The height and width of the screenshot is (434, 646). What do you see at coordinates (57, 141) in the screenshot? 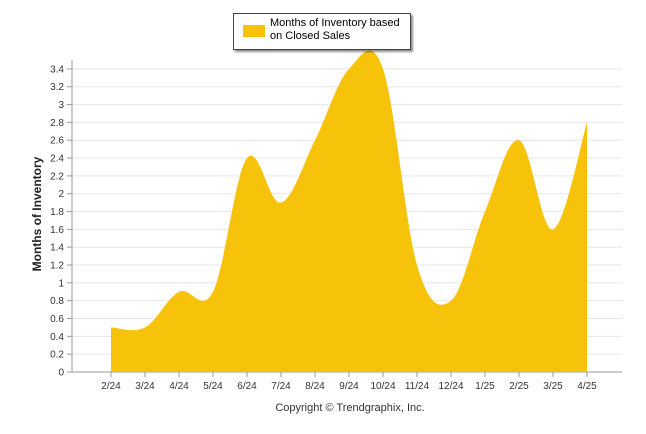
I see `y-tick-label: 2.6` at bounding box center [57, 141].